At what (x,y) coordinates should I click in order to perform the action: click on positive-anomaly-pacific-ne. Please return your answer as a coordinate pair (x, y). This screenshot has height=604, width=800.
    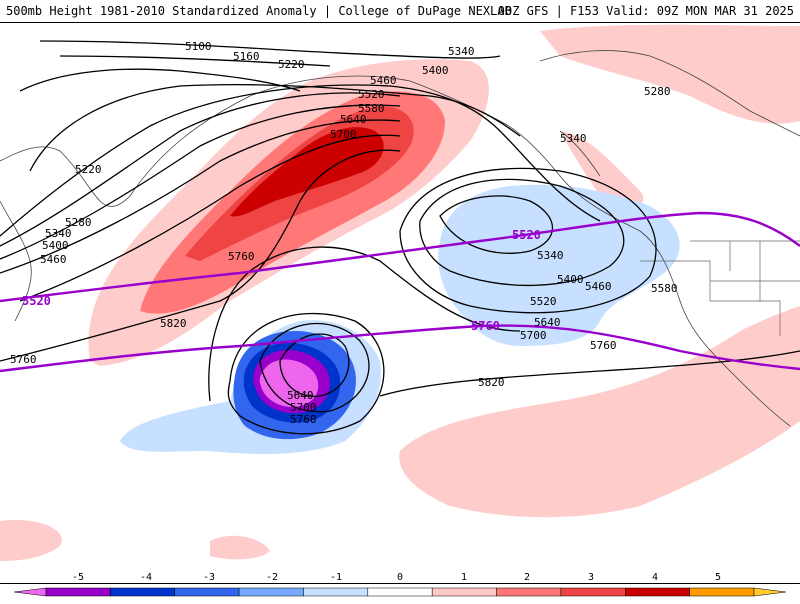
    Looking at the image, I should click on (670, 74).